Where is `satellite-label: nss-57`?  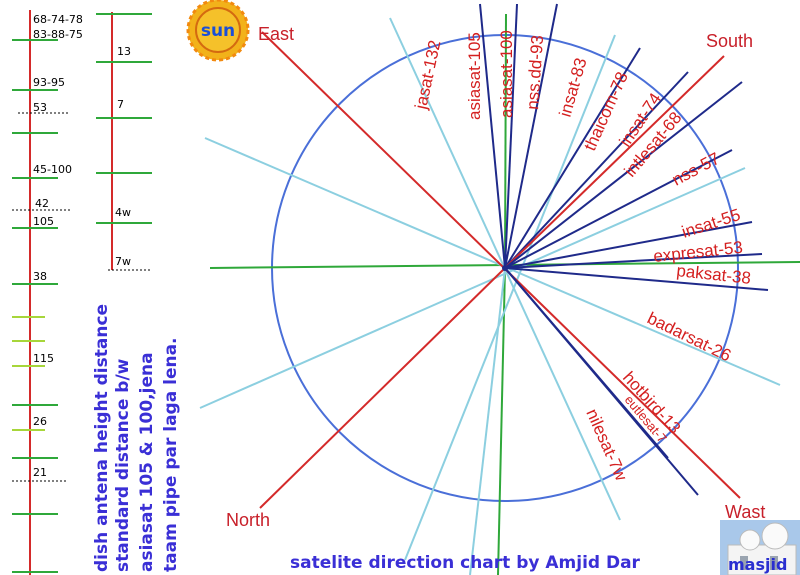 satellite-label: nss-57 is located at coordinates (696, 169).